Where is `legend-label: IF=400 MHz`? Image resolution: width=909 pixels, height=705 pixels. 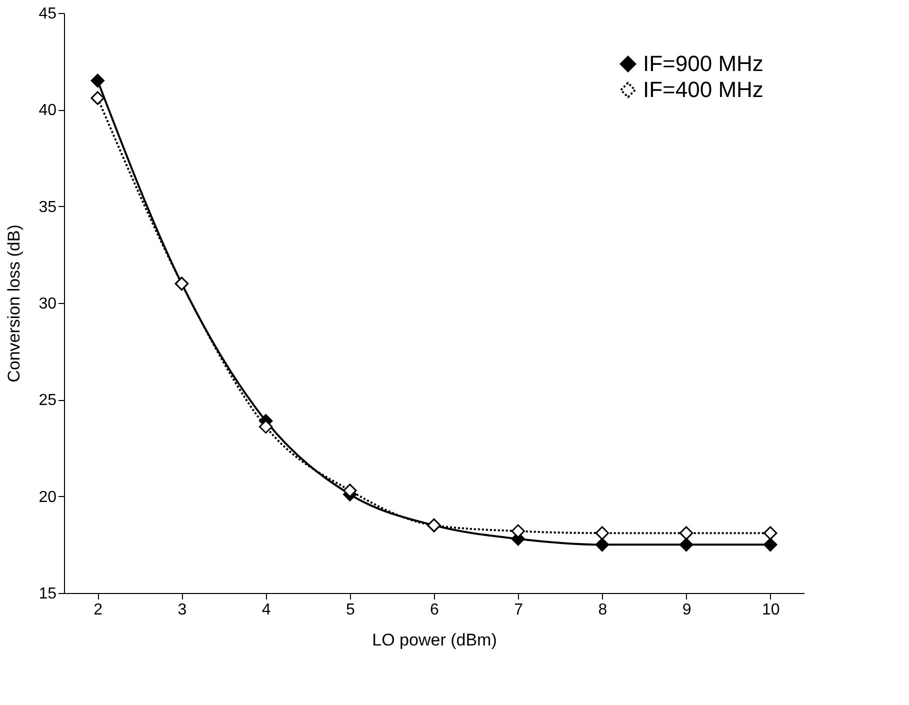
legend-label: IF=400 MHz is located at coordinates (703, 89).